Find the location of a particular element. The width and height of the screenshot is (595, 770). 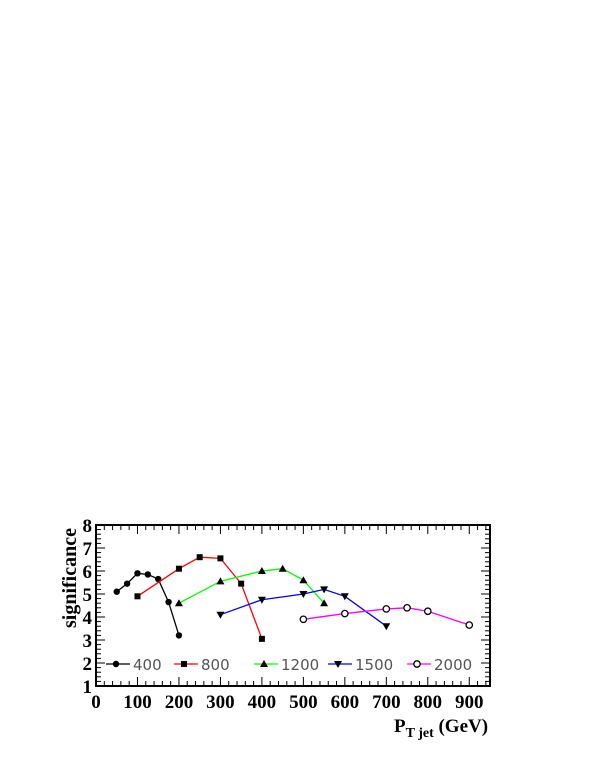

y-tick-label: 5 is located at coordinates (88, 595).